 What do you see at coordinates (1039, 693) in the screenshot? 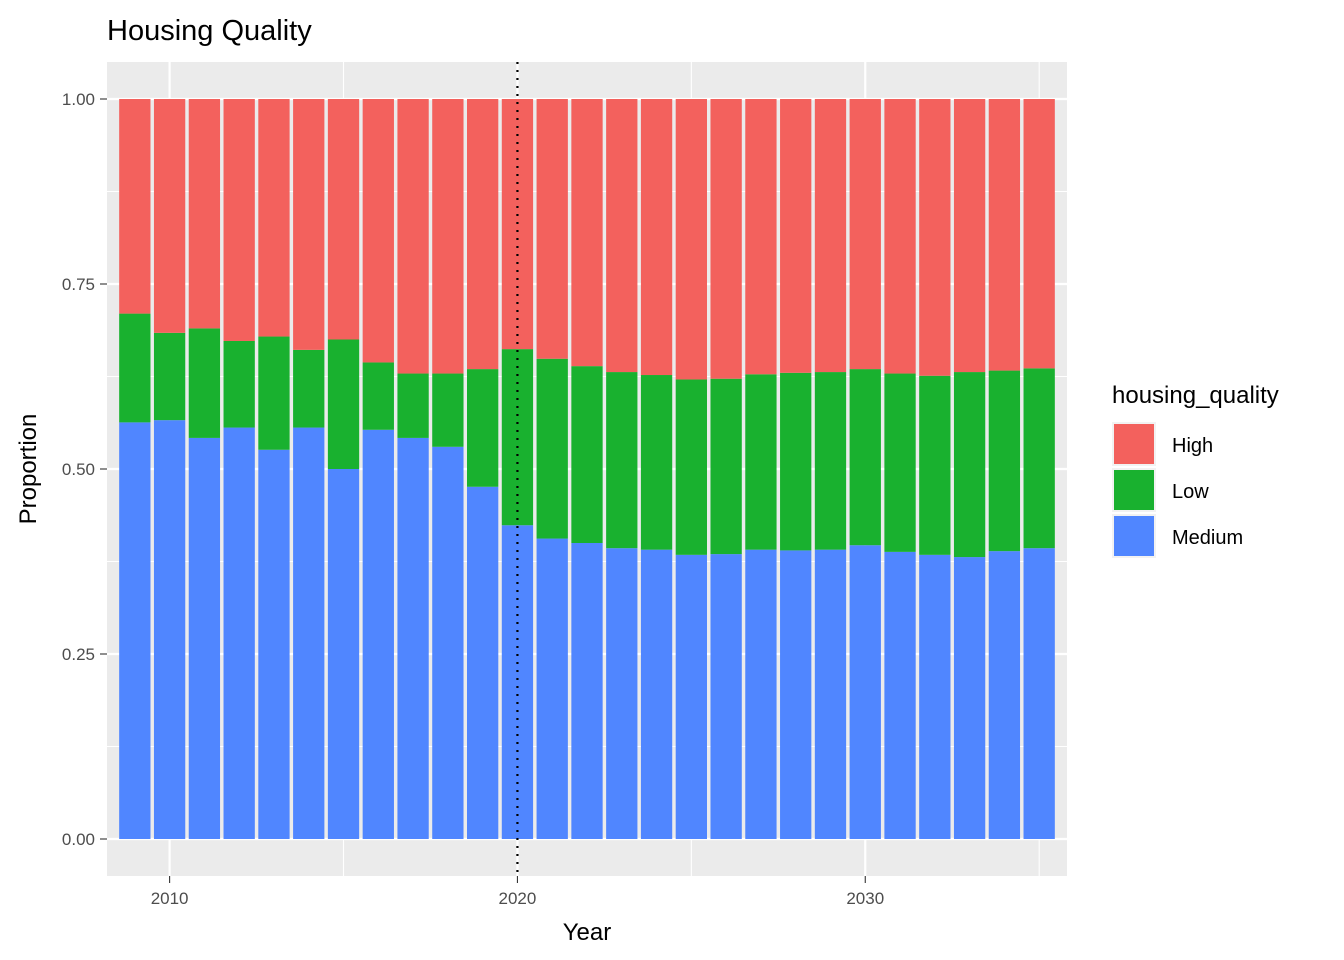
I see `bar-medium-2035` at bounding box center [1039, 693].